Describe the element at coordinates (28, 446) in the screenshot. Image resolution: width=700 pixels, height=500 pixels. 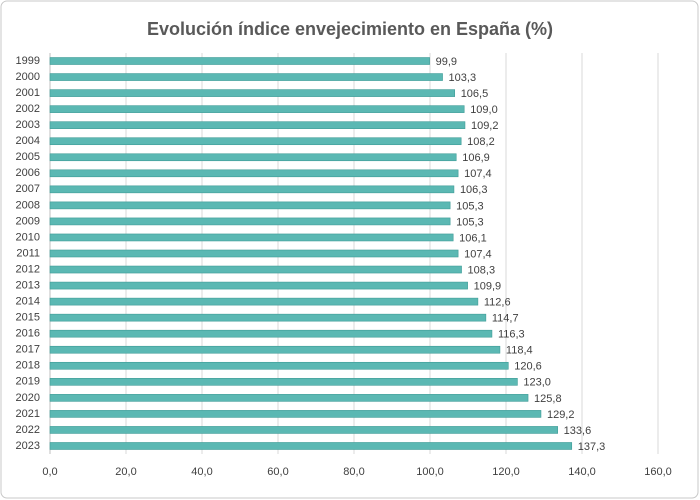
I see `y-tick-label: 2023` at that location.